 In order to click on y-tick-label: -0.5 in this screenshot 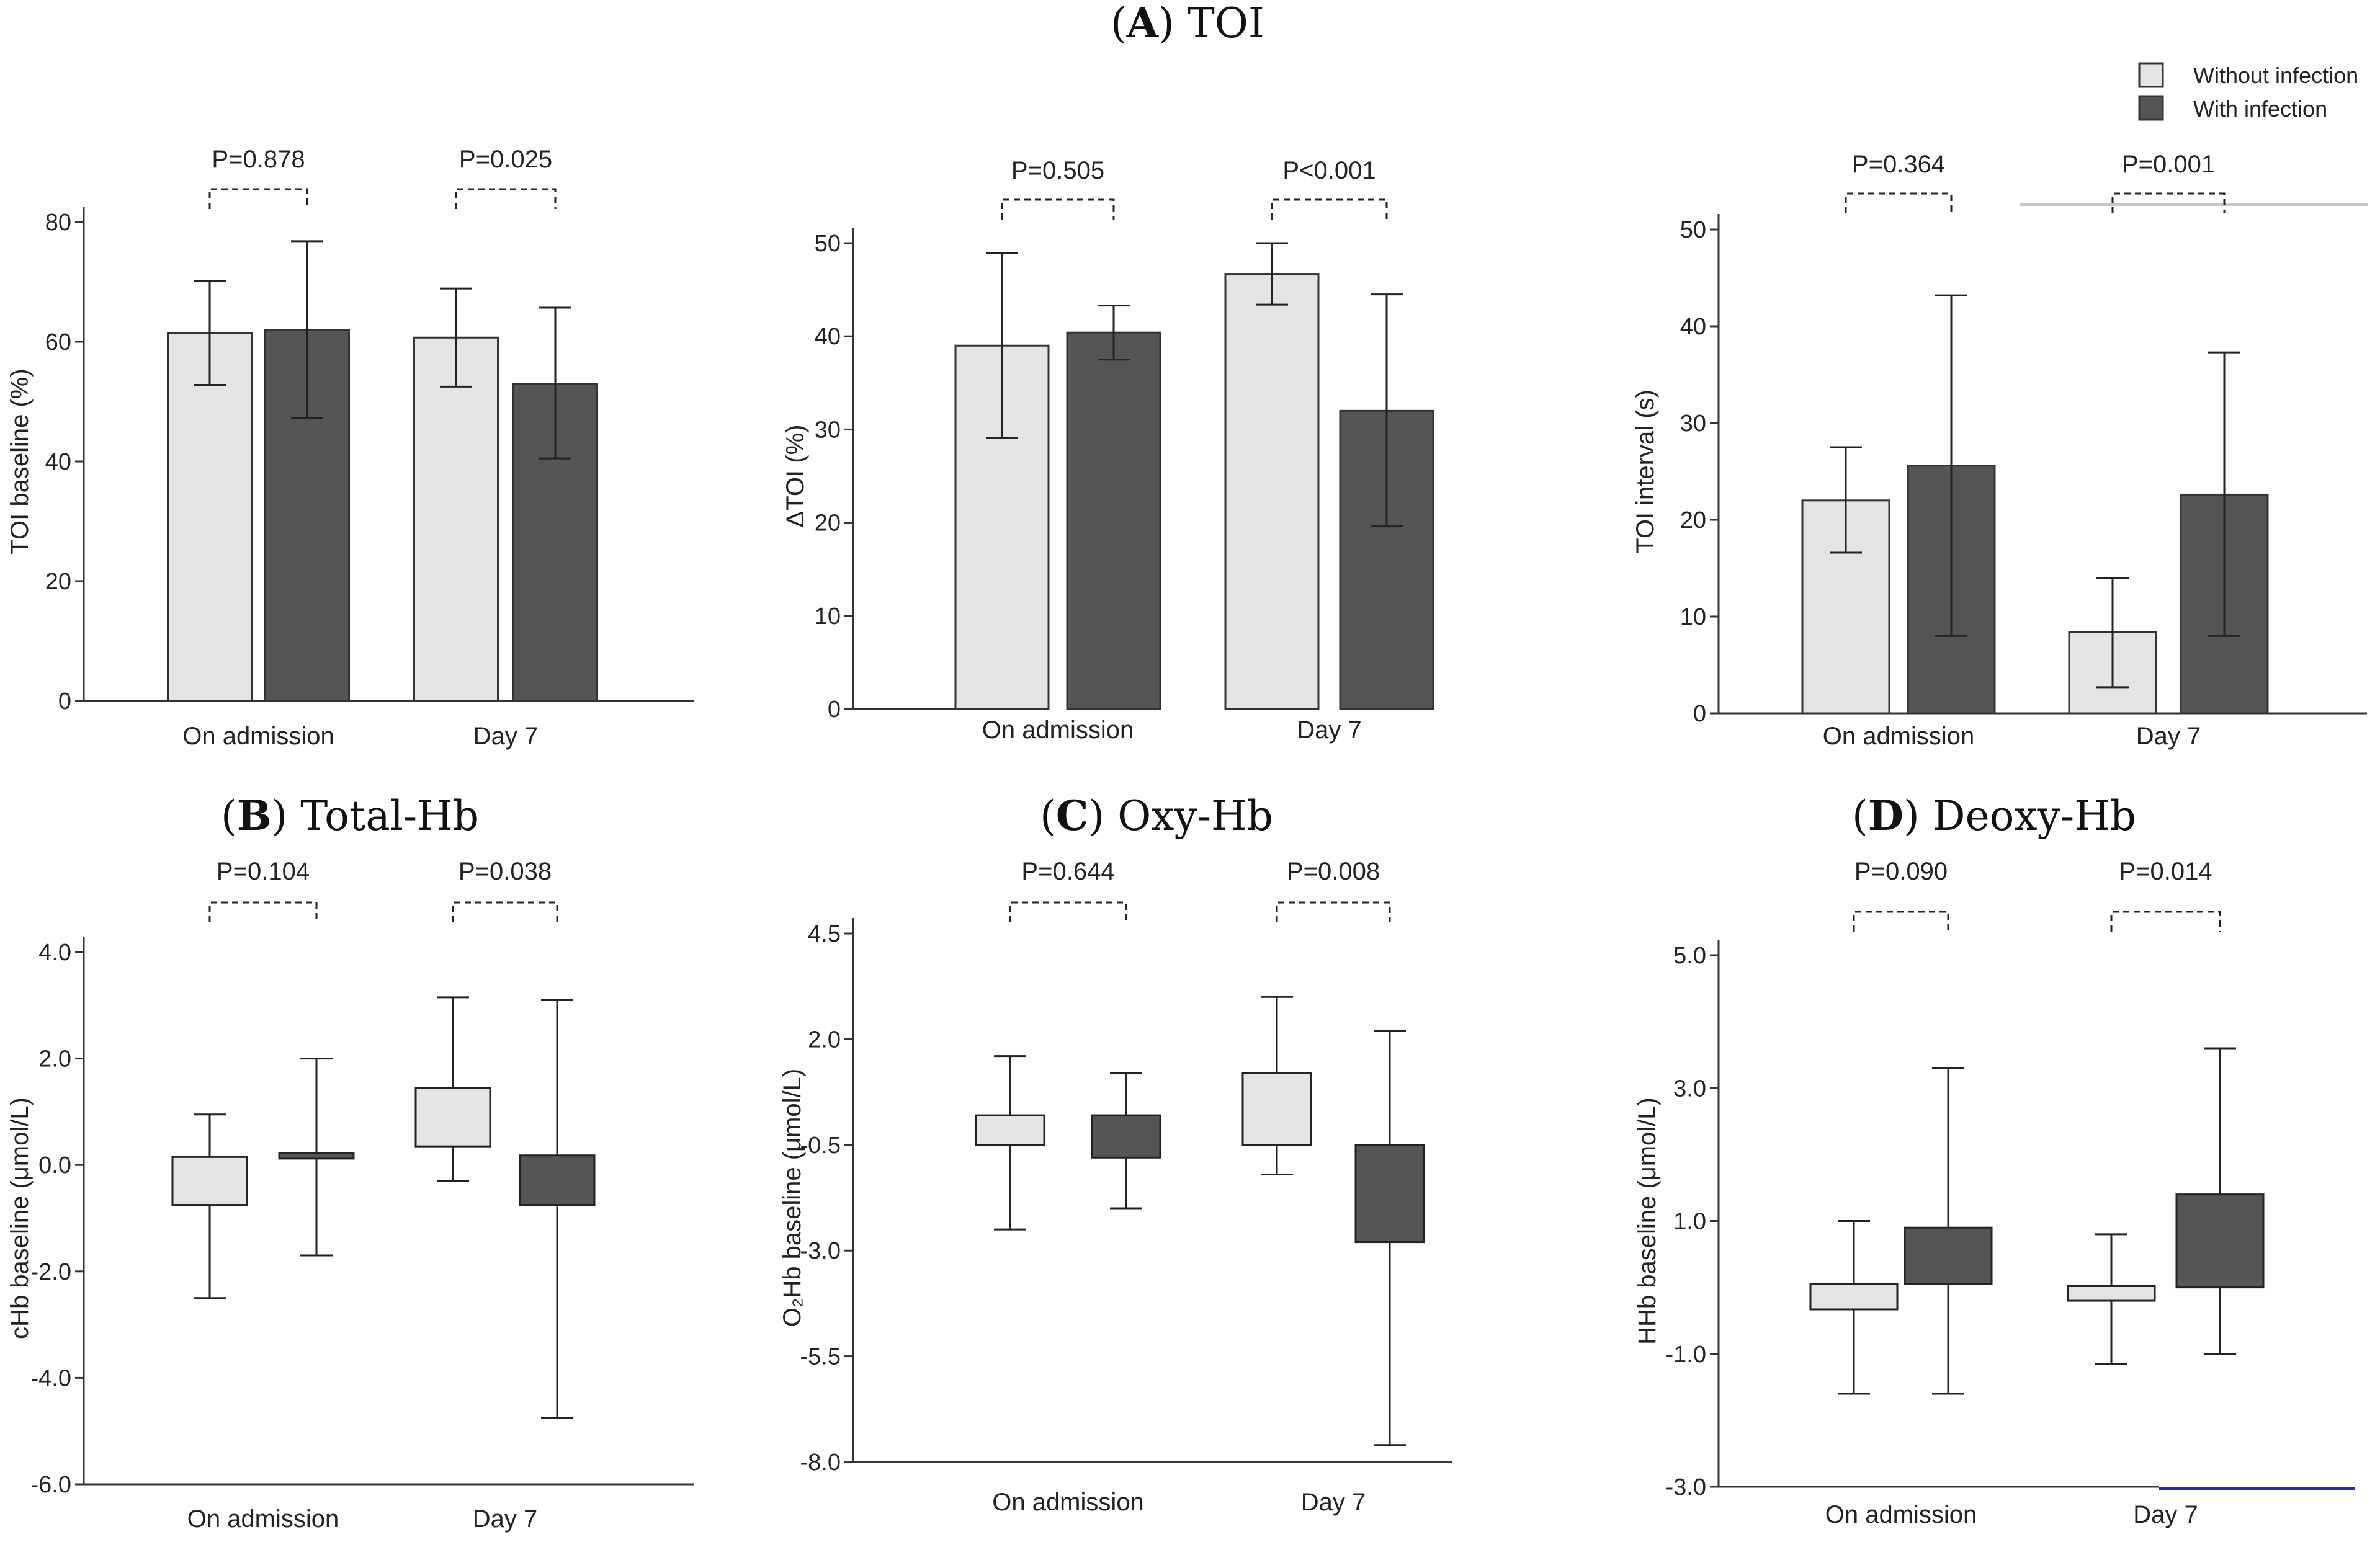, I will do `click(820, 1146)`.